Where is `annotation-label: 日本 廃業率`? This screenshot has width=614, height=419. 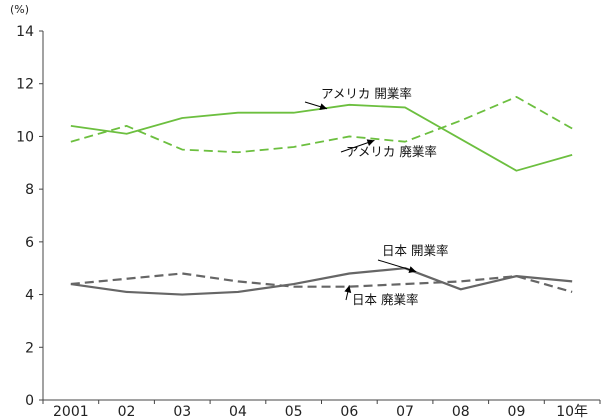
annotation-label: 日本 廃業率 is located at coordinates (385, 299).